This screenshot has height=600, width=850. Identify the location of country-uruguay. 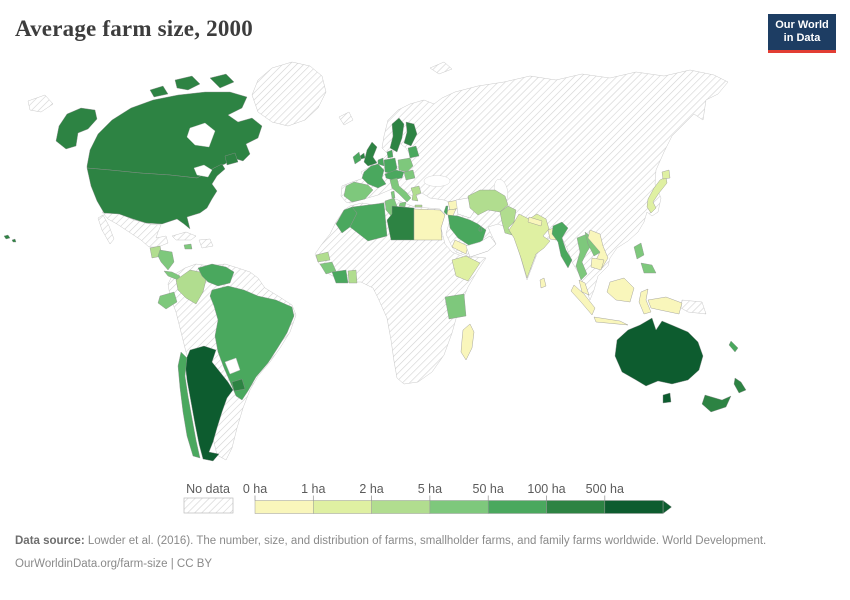
(238, 385).